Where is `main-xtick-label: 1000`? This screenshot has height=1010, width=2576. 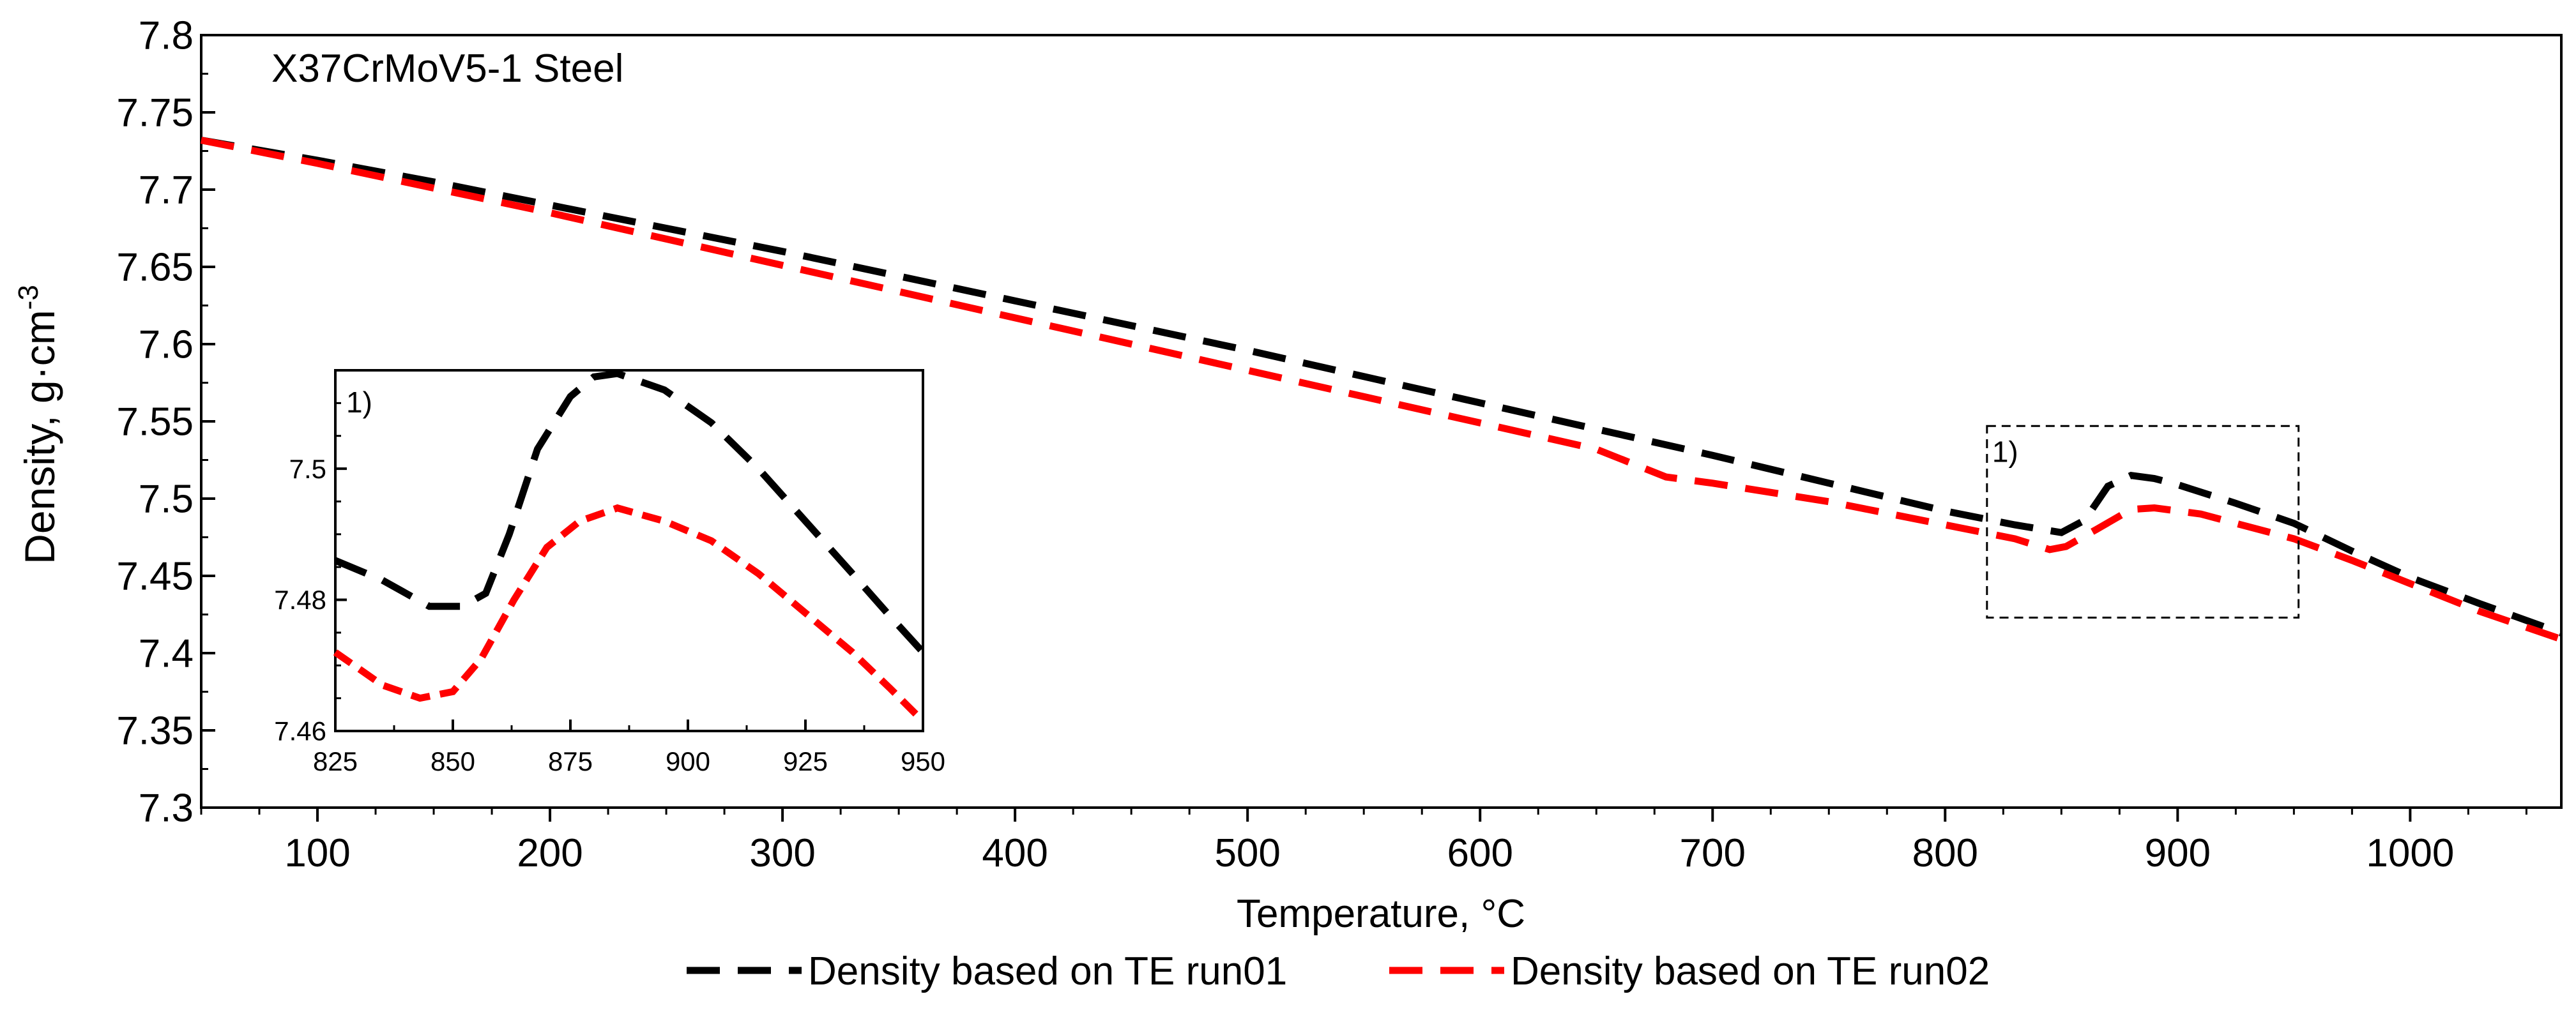
main-xtick-label: 1000 is located at coordinates (2410, 853).